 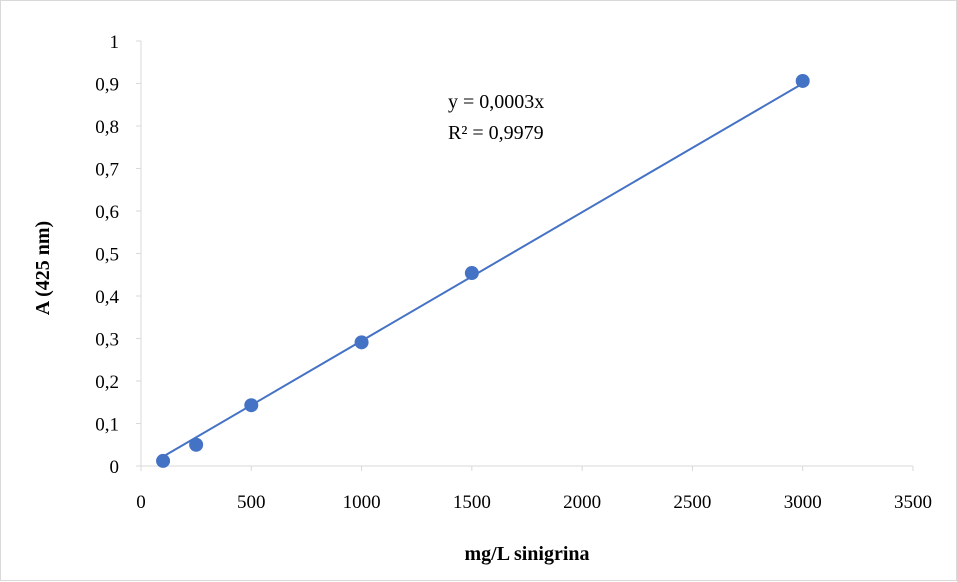 I want to click on y-tick-label: 0,4, so click(x=107, y=297).